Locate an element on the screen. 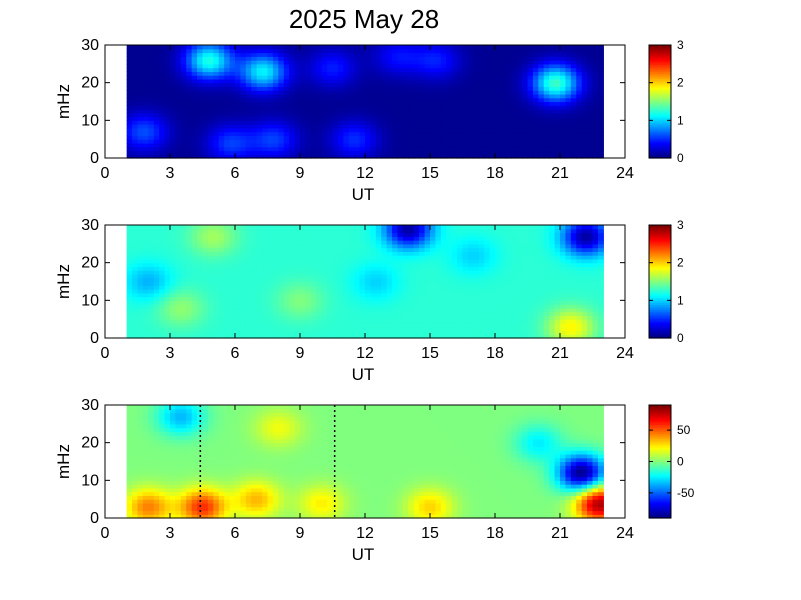  colorbar-step is located at coordinates (660, 53).